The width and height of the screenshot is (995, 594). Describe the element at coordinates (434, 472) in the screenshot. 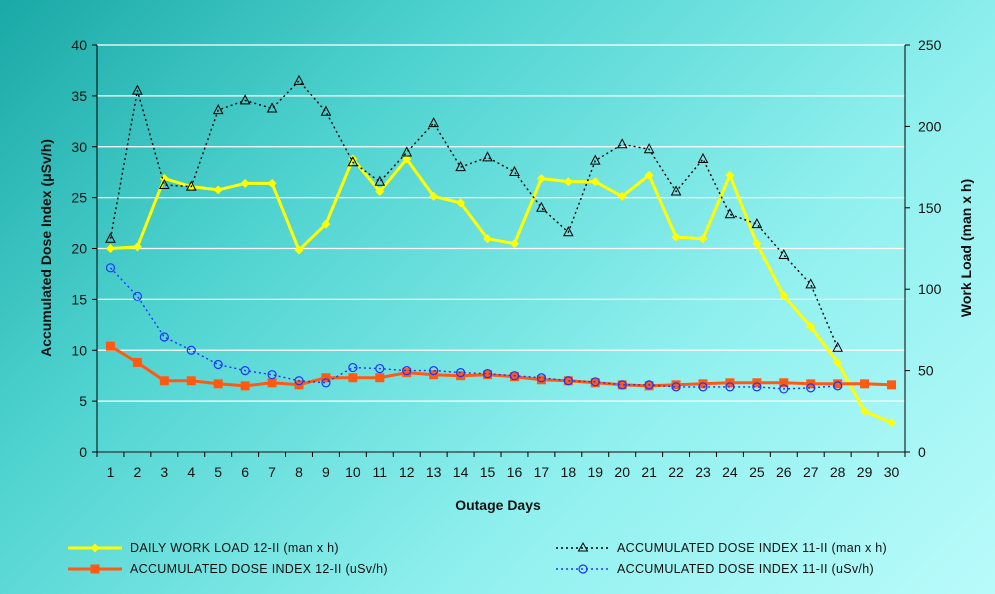

I see `x-axis-tick-label: 13` at that location.